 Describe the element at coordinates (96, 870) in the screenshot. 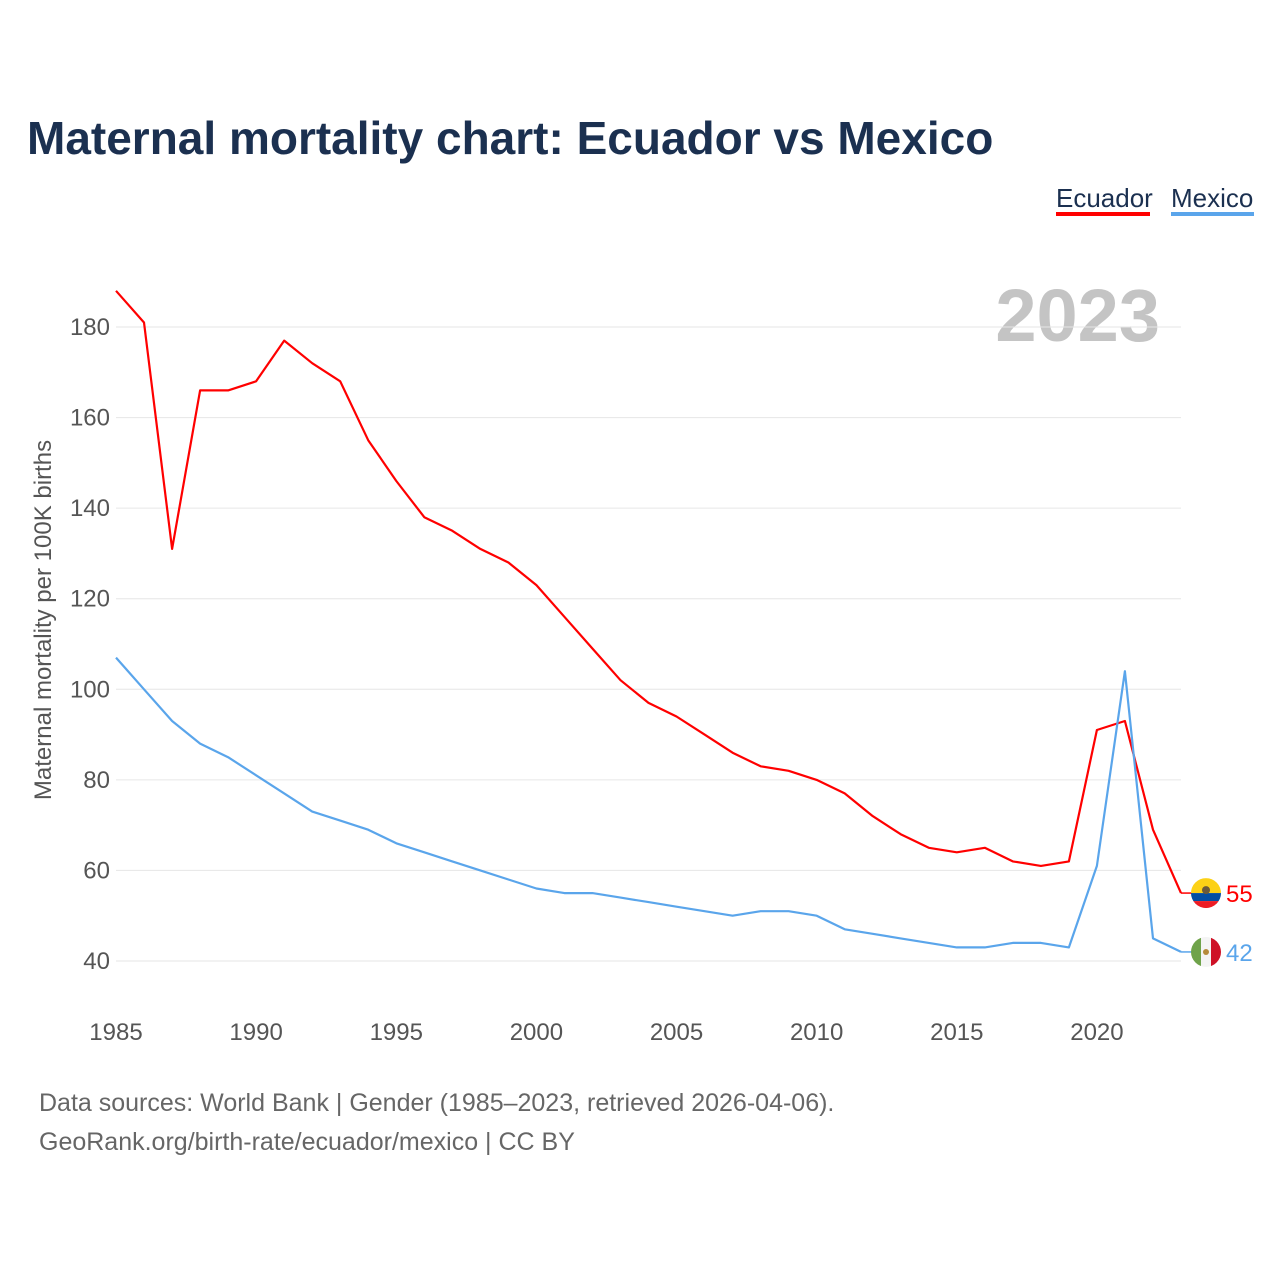

I see `y-tick-label: 60` at that location.